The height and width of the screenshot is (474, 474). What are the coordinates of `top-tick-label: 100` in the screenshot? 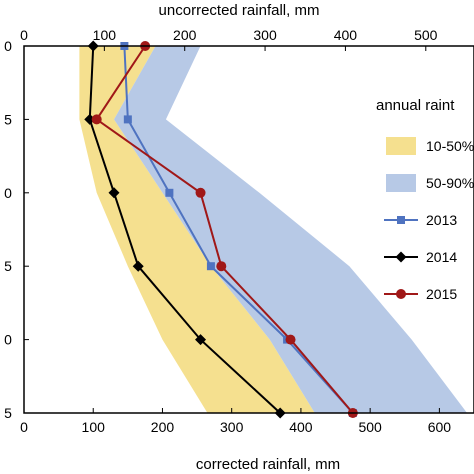 It's located at (105, 35).